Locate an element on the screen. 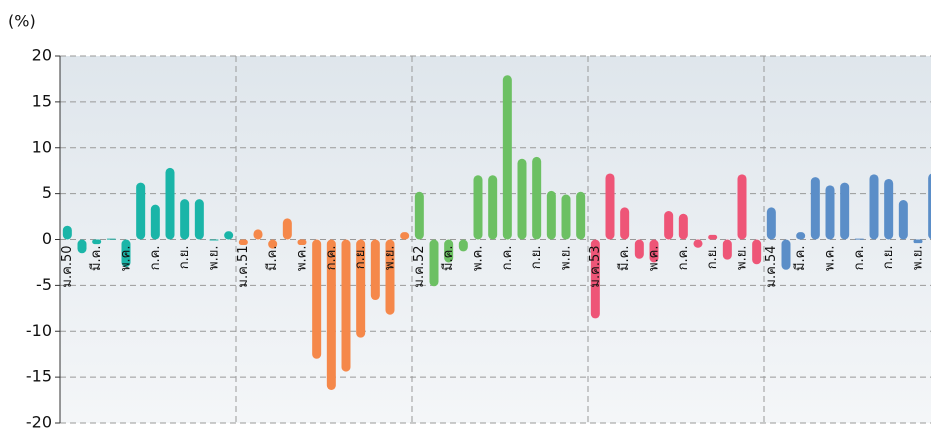  y-tick-label: 20 is located at coordinates (42, 55).